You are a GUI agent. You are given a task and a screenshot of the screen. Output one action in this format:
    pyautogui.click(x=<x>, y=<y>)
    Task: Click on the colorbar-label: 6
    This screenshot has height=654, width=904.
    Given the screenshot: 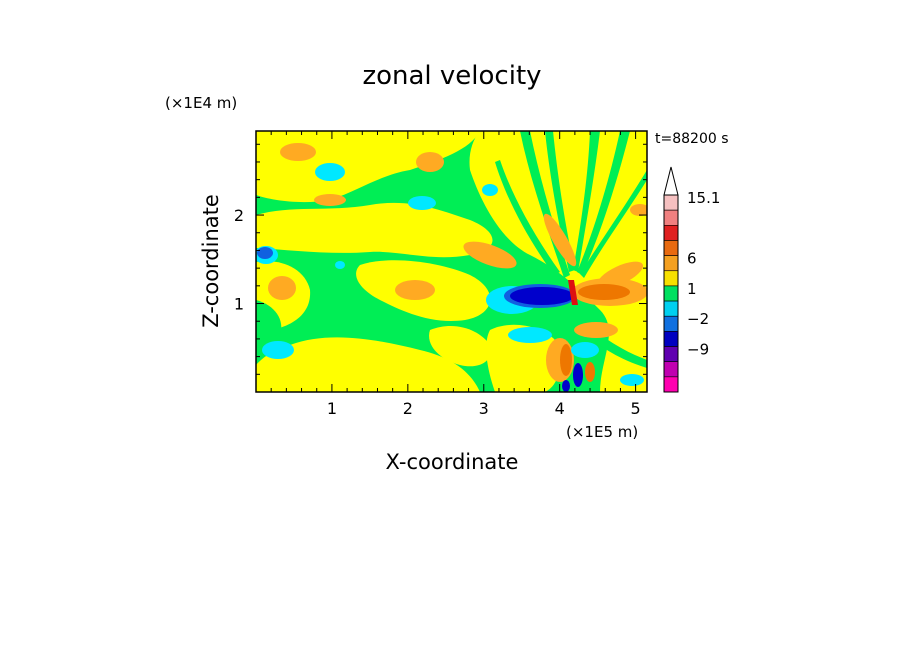 What is the action you would take?
    pyautogui.click(x=692, y=259)
    